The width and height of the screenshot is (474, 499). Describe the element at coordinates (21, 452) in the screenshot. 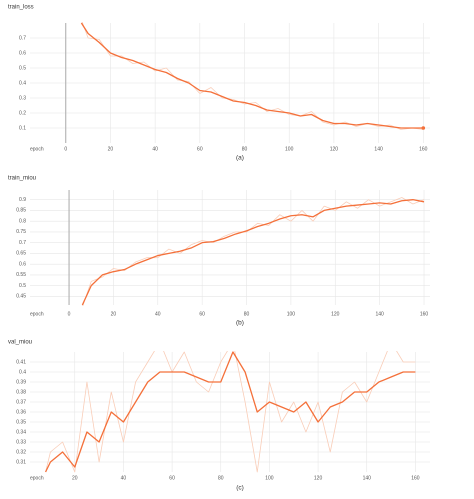

I see `y-tick-label: 0.32` at that location.